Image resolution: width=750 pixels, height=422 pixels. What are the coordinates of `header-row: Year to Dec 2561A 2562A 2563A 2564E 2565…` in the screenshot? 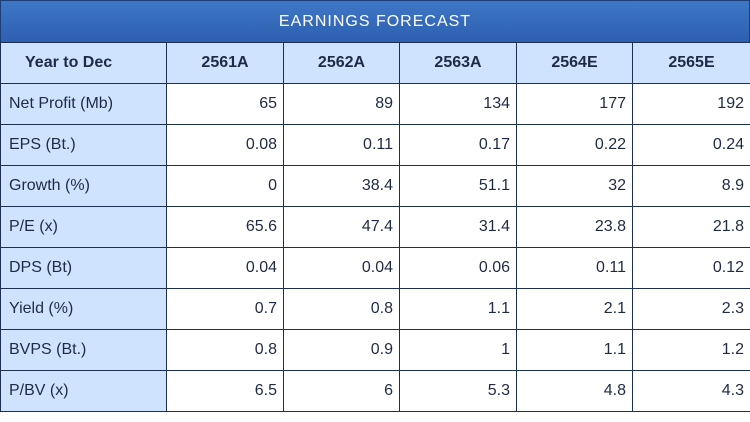 It's located at (375, 63).